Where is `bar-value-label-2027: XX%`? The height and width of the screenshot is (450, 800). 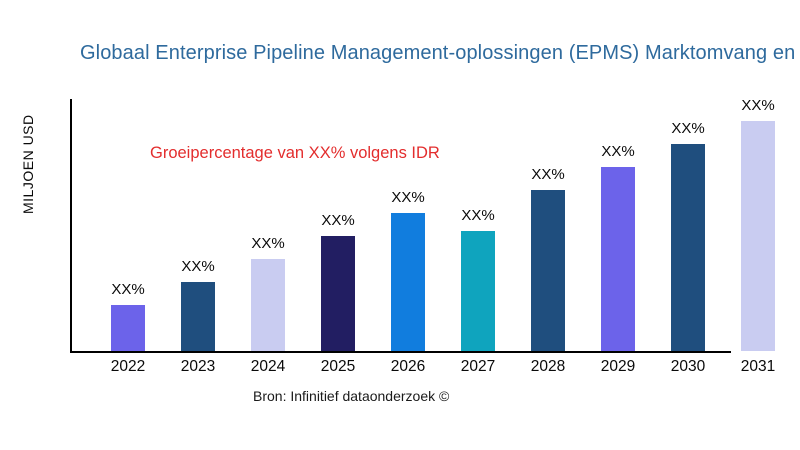
bar-value-label-2027: XX% is located at coordinates (478, 215).